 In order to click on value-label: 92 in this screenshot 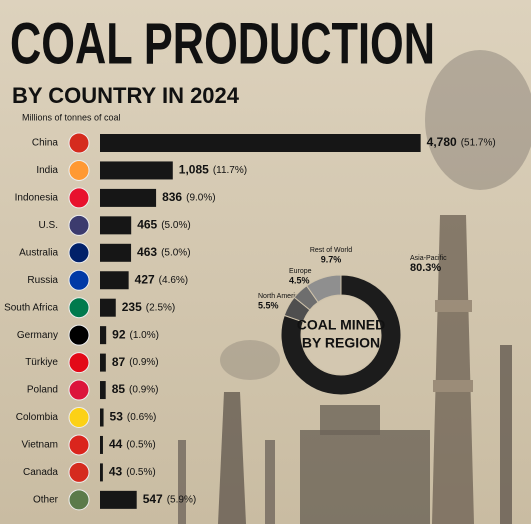, I will do `click(119, 334)`.